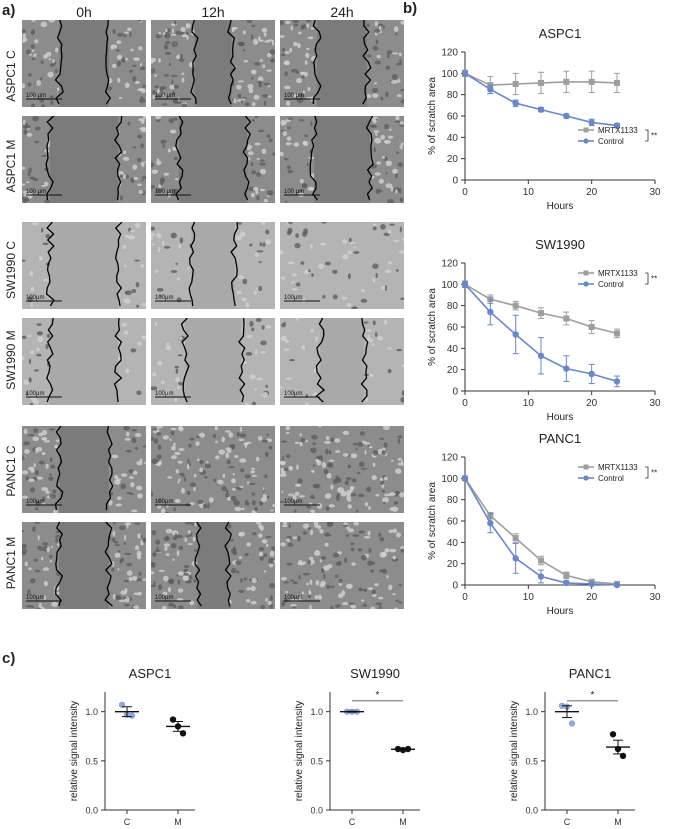  What do you see at coordinates (560, 438) in the screenshot?
I see `chart-title: PANC1` at bounding box center [560, 438].